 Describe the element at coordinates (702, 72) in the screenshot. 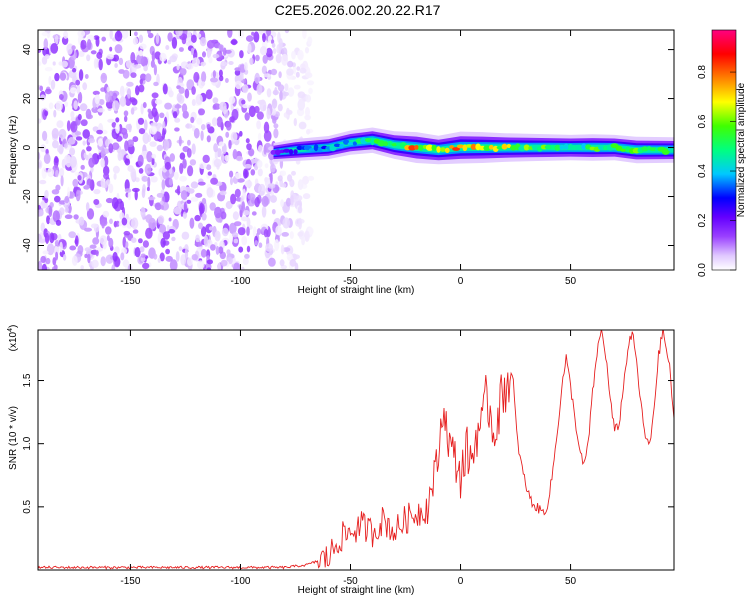

I see `colorbar-tick-label: 0.8` at that location.